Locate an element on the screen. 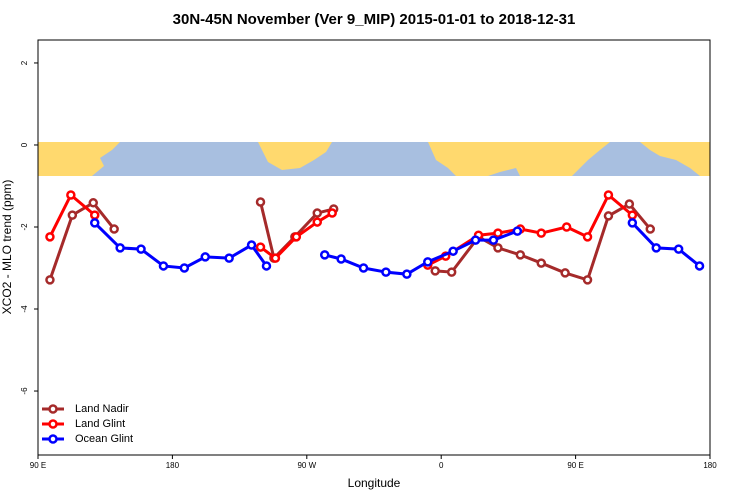 The image size is (750, 500). y-tick-label: 0 is located at coordinates (24, 144).